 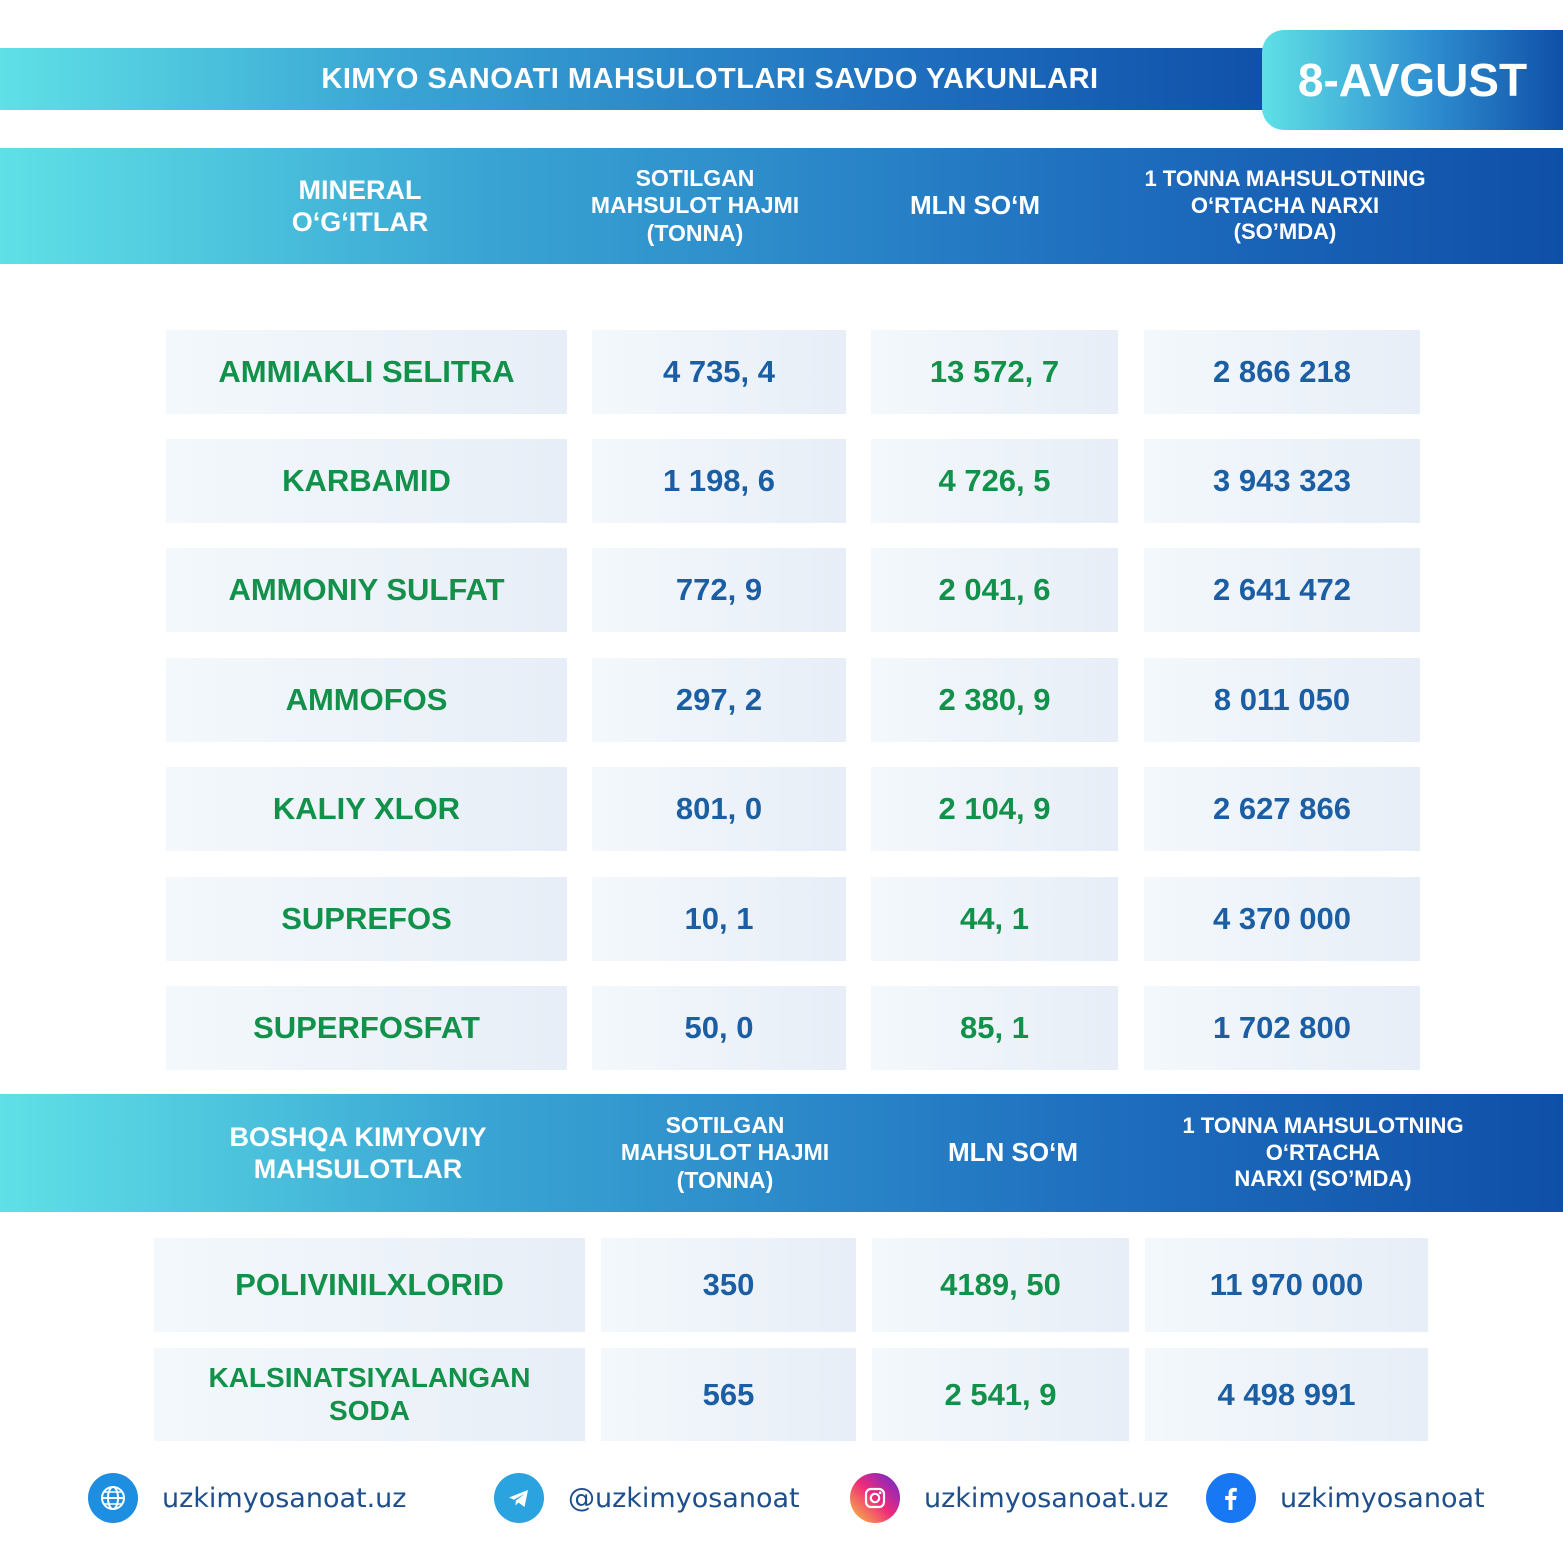 I want to click on mln-value: 44, 1, so click(x=994, y=919).